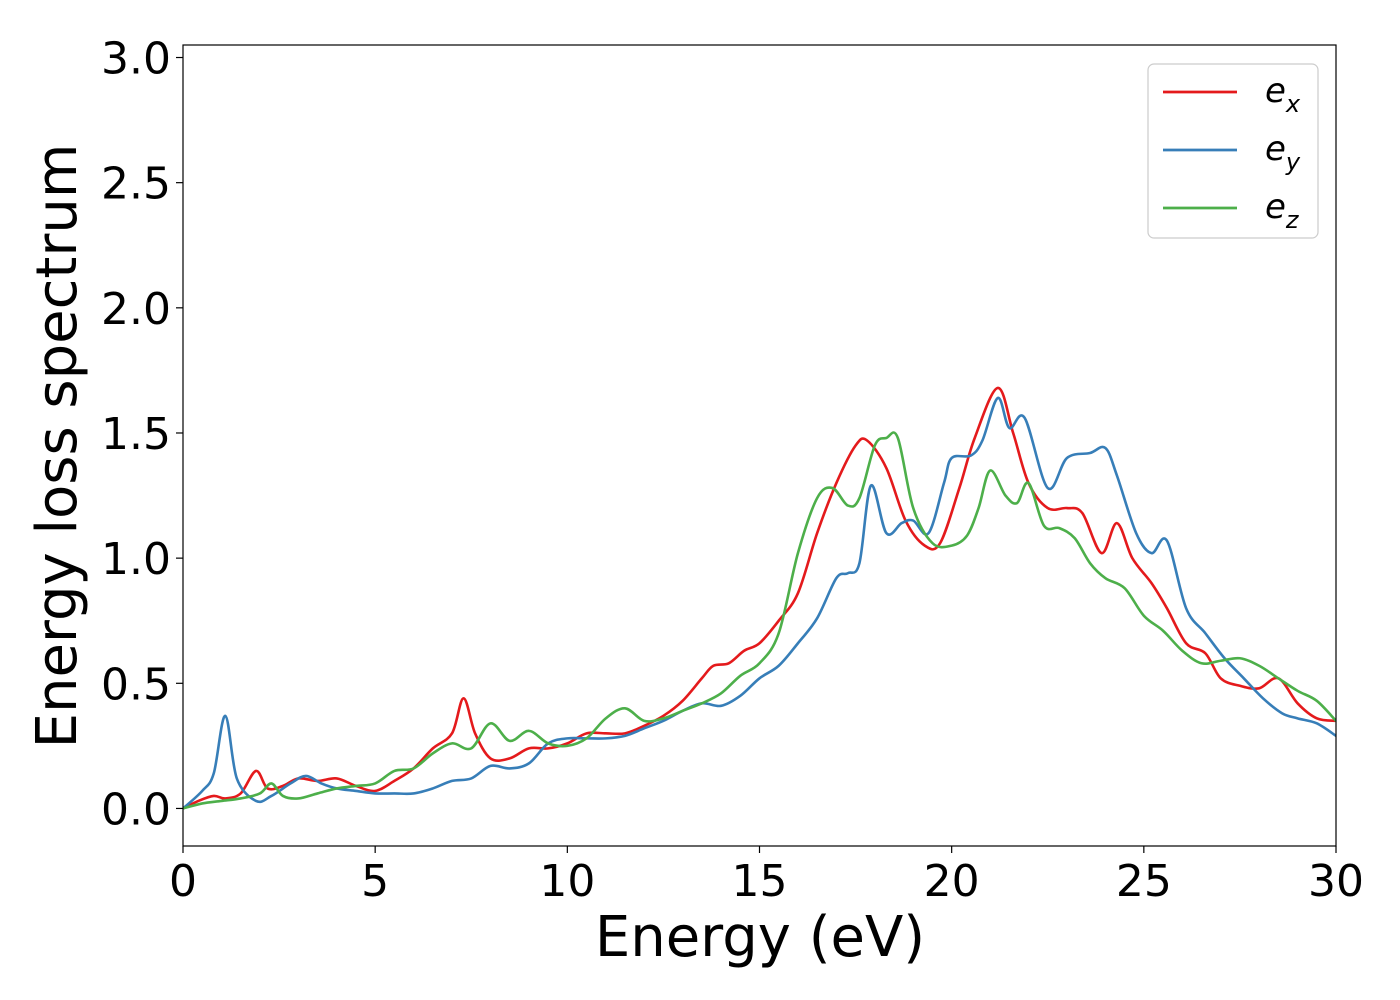  What do you see at coordinates (183, 881) in the screenshot?
I see `x-tick-label: 0` at bounding box center [183, 881].